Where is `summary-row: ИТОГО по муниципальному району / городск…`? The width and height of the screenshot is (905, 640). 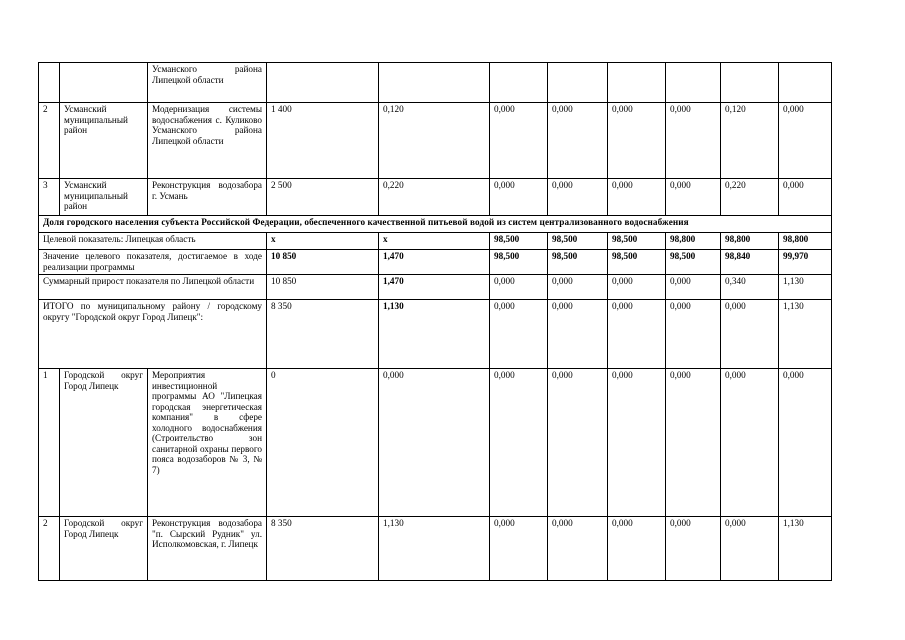 summary-row: ИТОГО по муниципальному району / городск… is located at coordinates (435, 334).